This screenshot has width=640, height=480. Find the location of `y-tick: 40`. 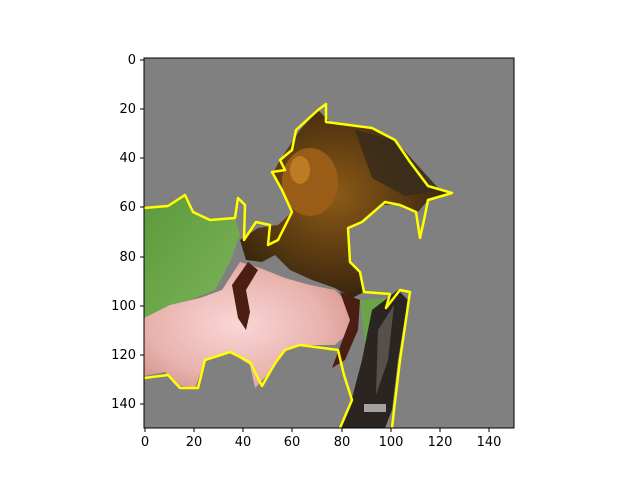

y-tick: 40 is located at coordinates (131, 158).